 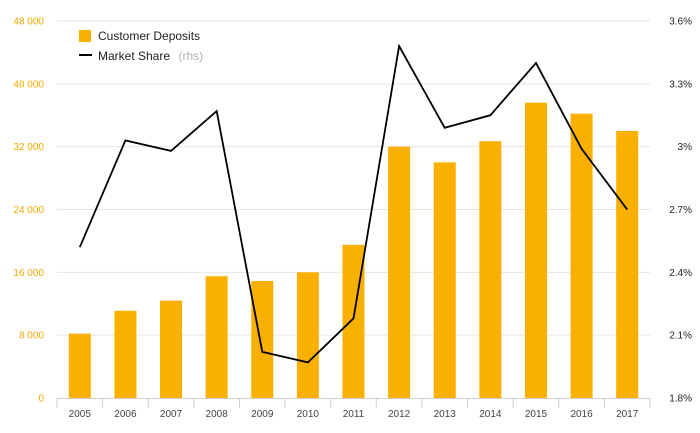 What do you see at coordinates (171, 414) in the screenshot?
I see `x-tick-label-2007: 2007` at bounding box center [171, 414].